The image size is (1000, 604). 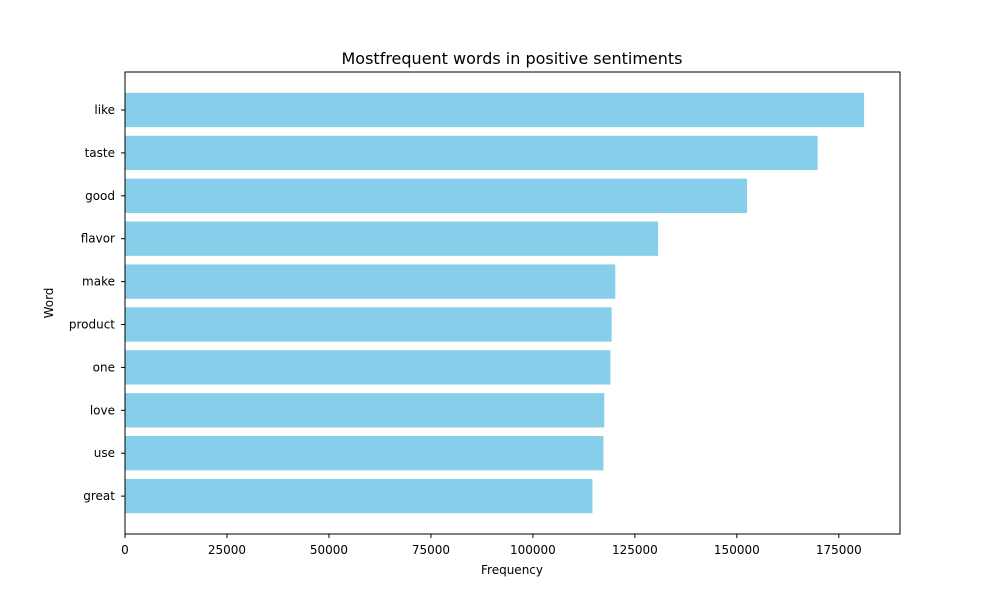 I want to click on x-tick-label: 150000, so click(x=737, y=550).